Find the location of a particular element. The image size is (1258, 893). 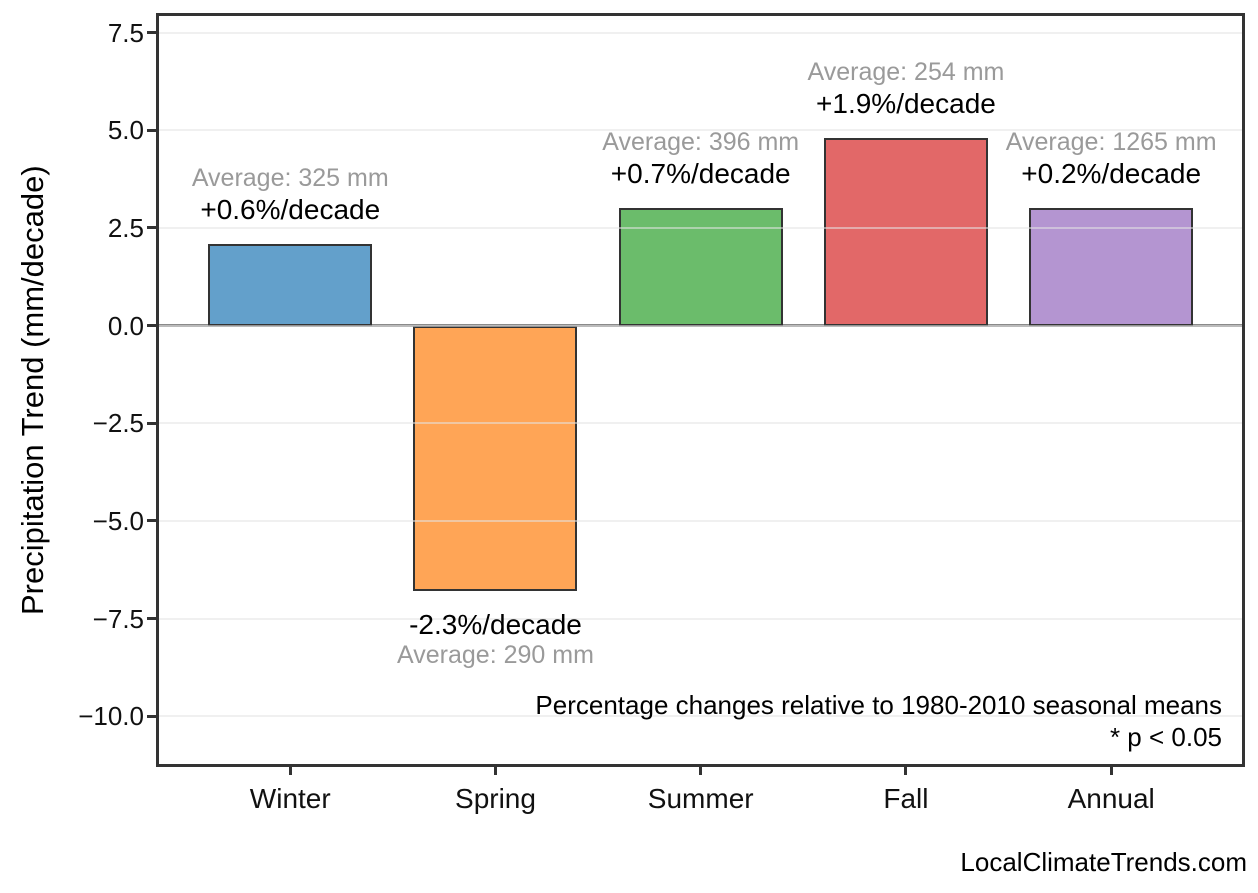

y-tick-label: −5.0 is located at coordinates (118, 520).